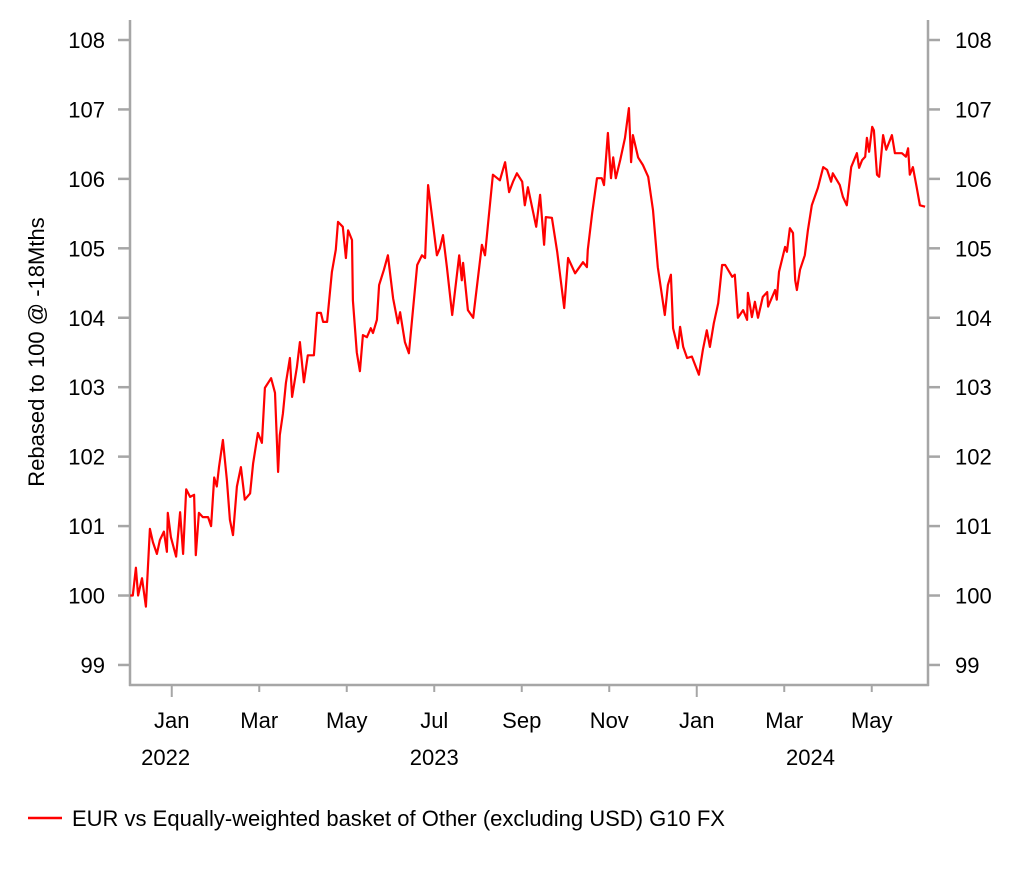 This screenshot has width=1022, height=874. I want to click on y-tick-label-right: 106, so click(973, 179).